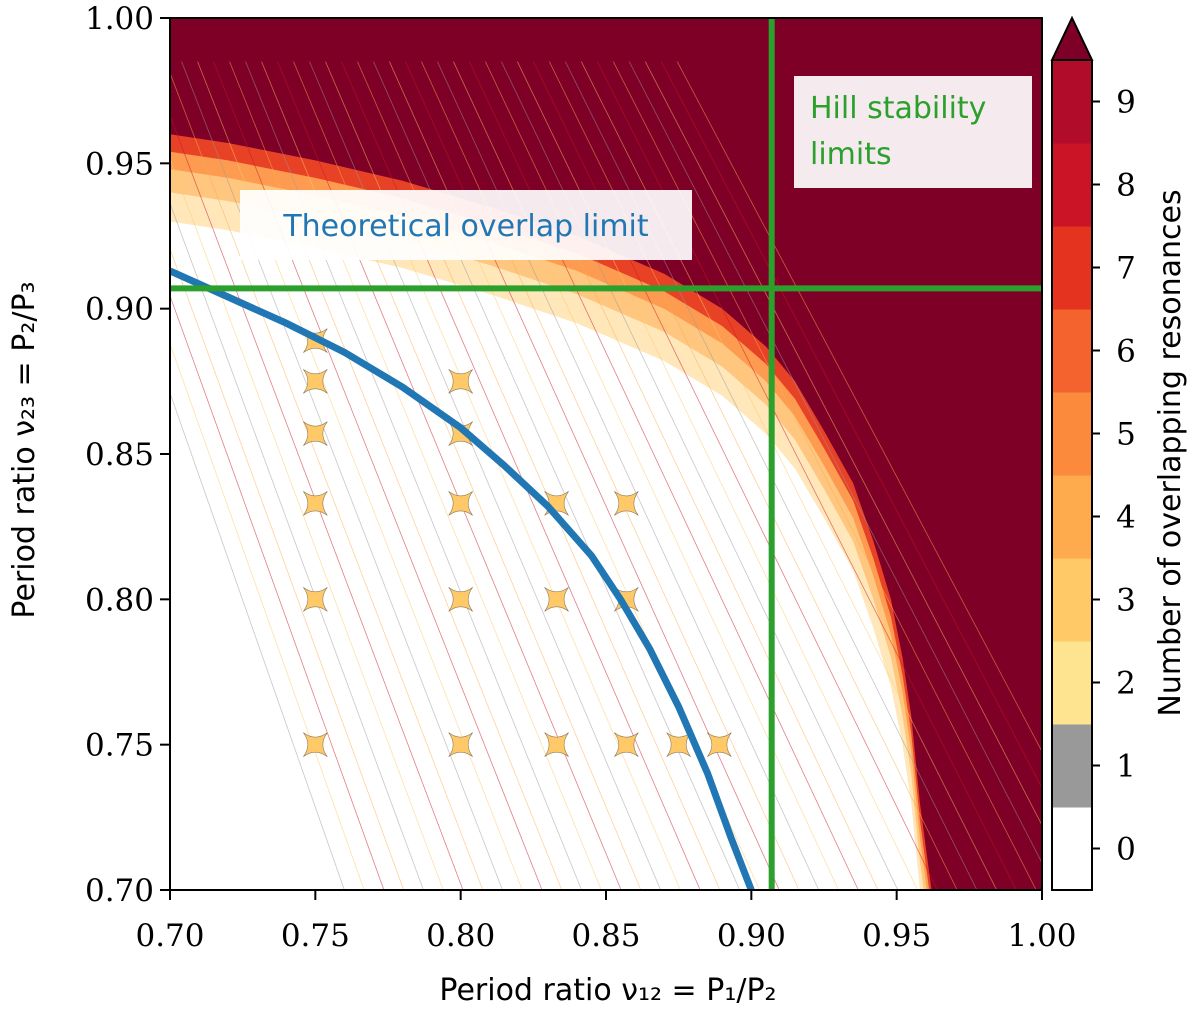 The height and width of the screenshot is (1016, 1200). I want to click on y-tick-label: 0.90, so click(119, 310).